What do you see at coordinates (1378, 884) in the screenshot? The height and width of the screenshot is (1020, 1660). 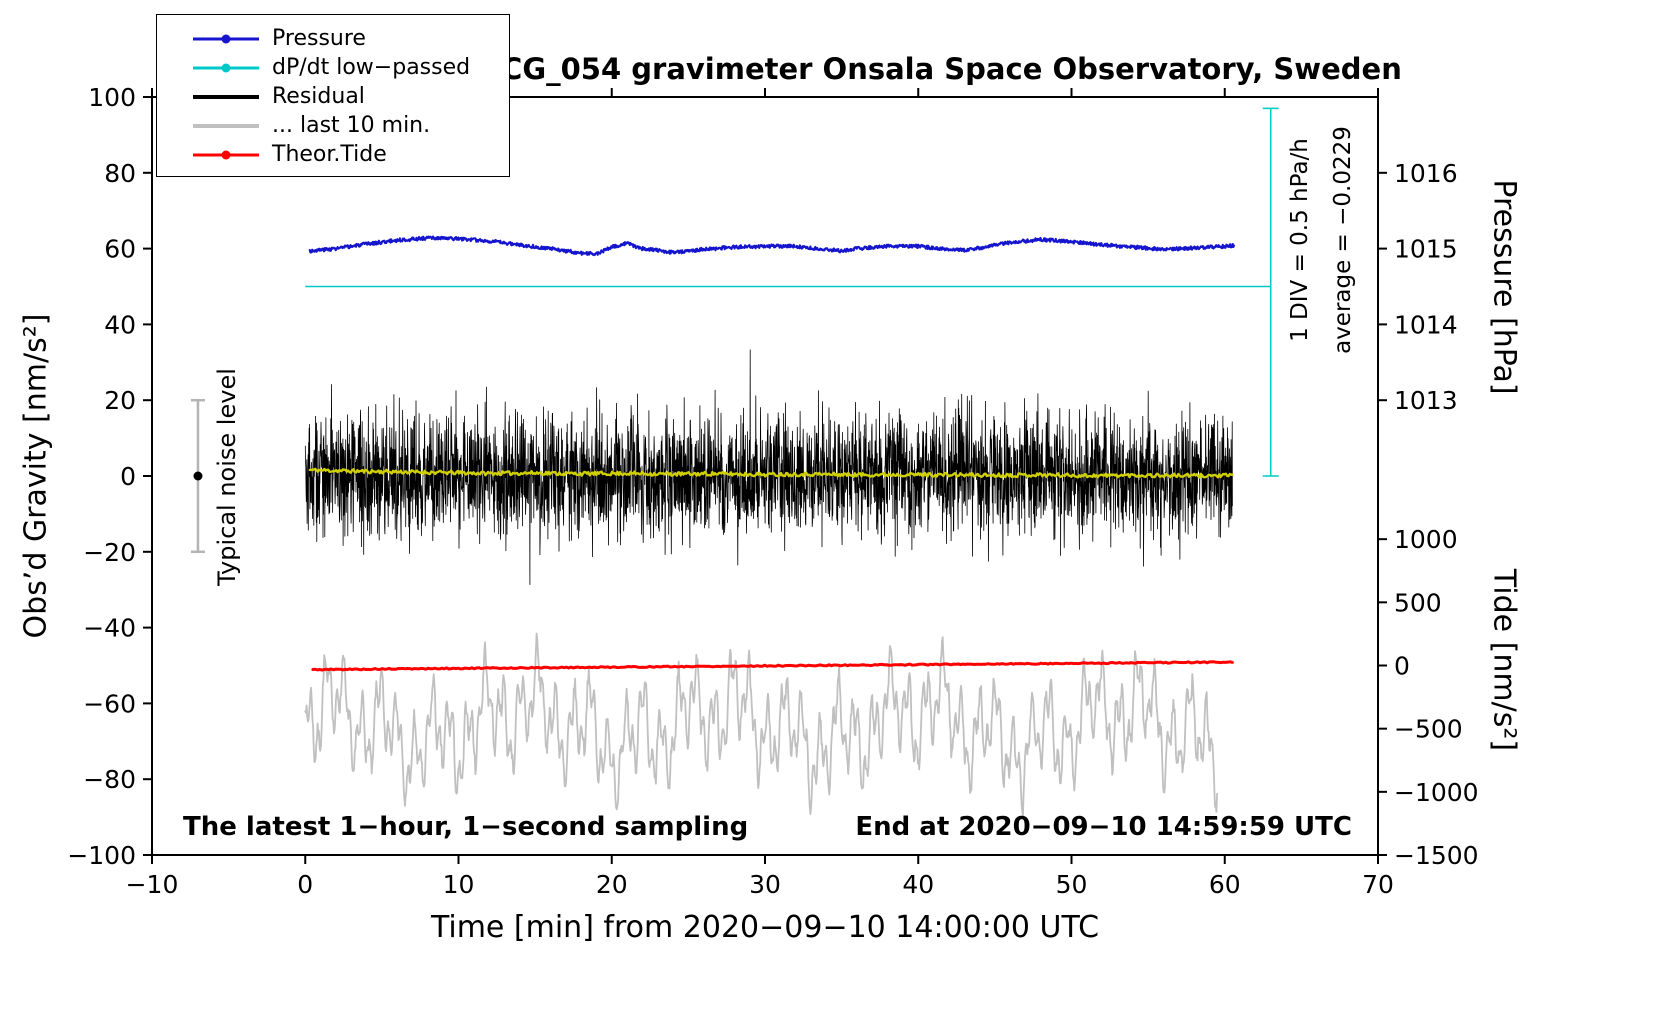 I see `x-tick-label: 70` at bounding box center [1378, 884].